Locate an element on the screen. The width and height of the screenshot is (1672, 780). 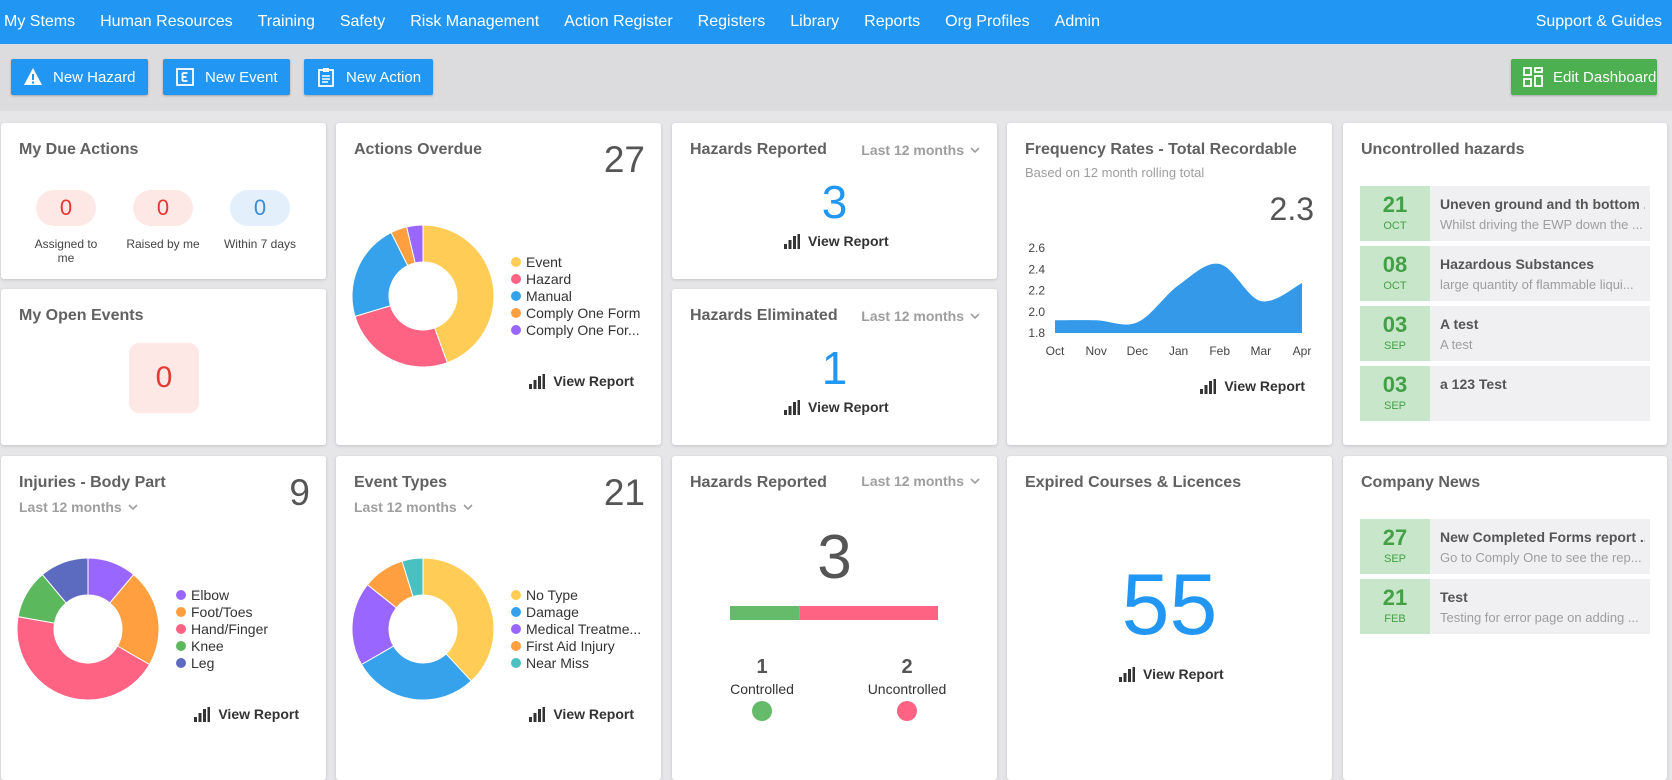
item-description: A test is located at coordinates (1456, 344).